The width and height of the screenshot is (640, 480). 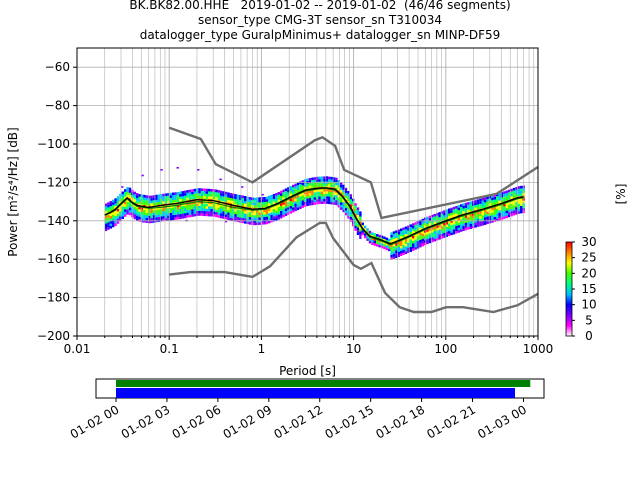 What do you see at coordinates (588, 258) in the screenshot?
I see `colorbar-tick-label: 25` at bounding box center [588, 258].